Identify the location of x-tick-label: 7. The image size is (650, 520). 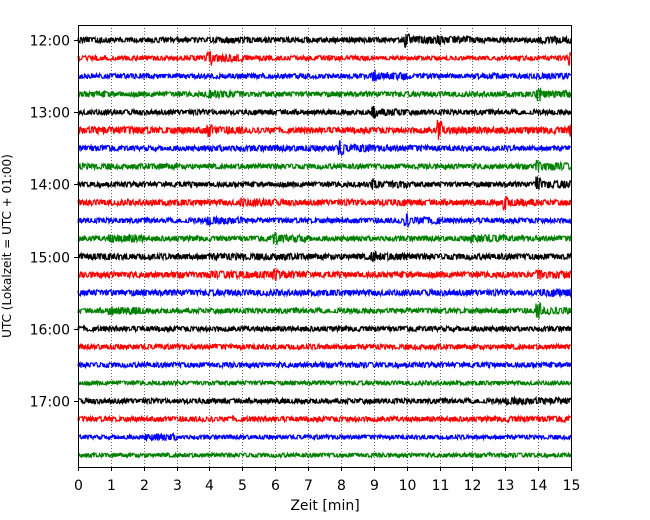
(308, 486).